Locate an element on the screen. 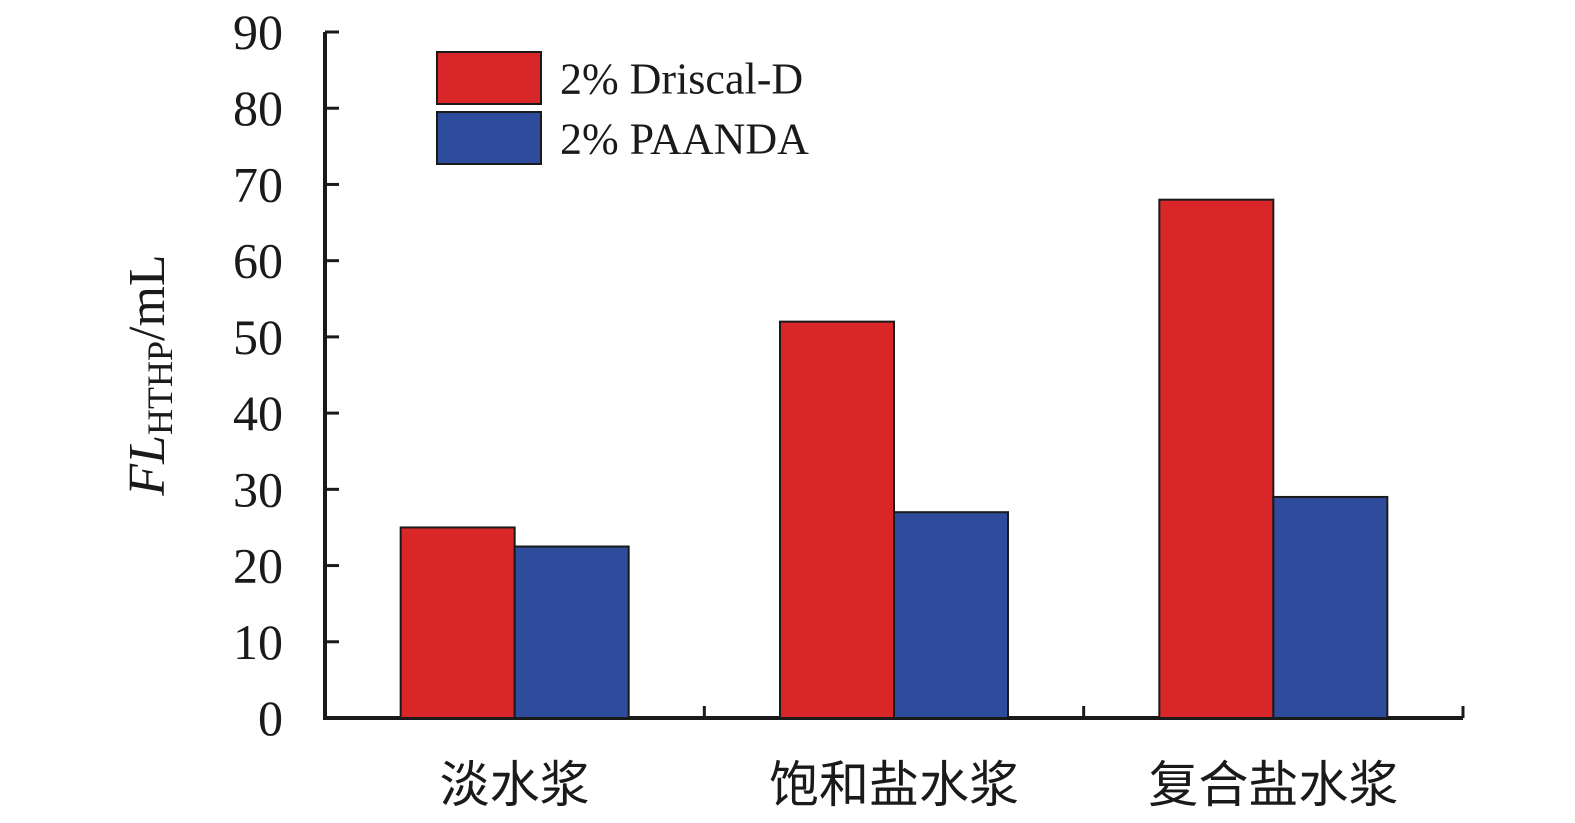 The image size is (1575, 823). category-labels: 淡水浆 饱和盐水浆 复合盐水浆 is located at coordinates (919, 785).